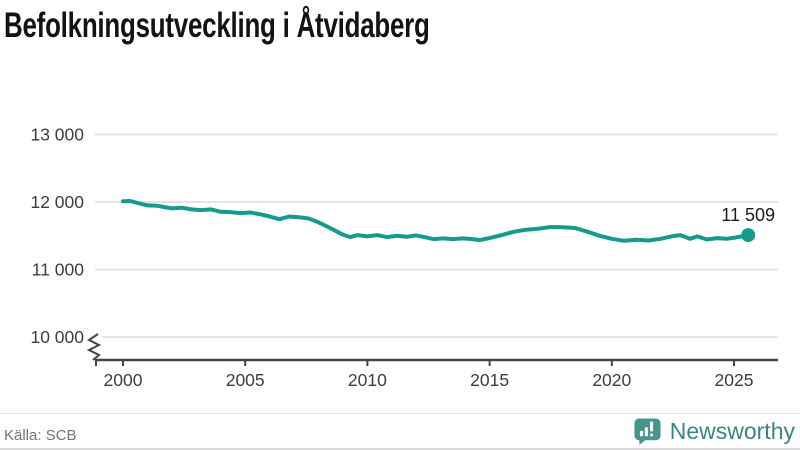  I want to click on y-axis-tick-label: 11 000, so click(58, 270).